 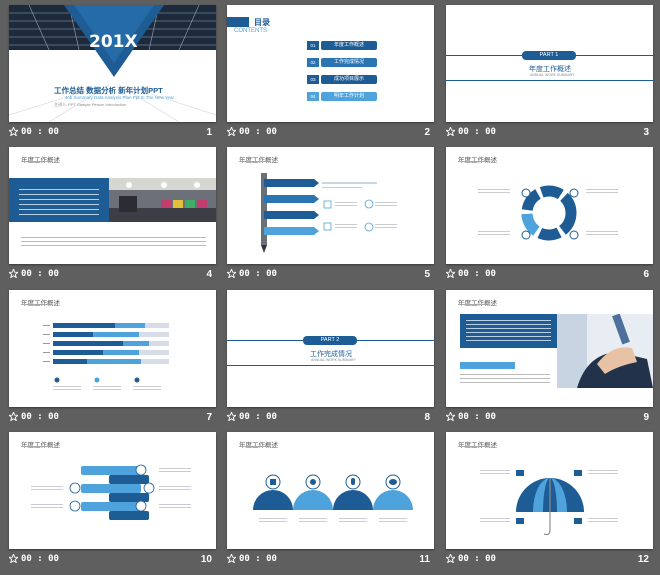 I want to click on slide-6-canvas: 年度工作概述, so click(x=549, y=205).